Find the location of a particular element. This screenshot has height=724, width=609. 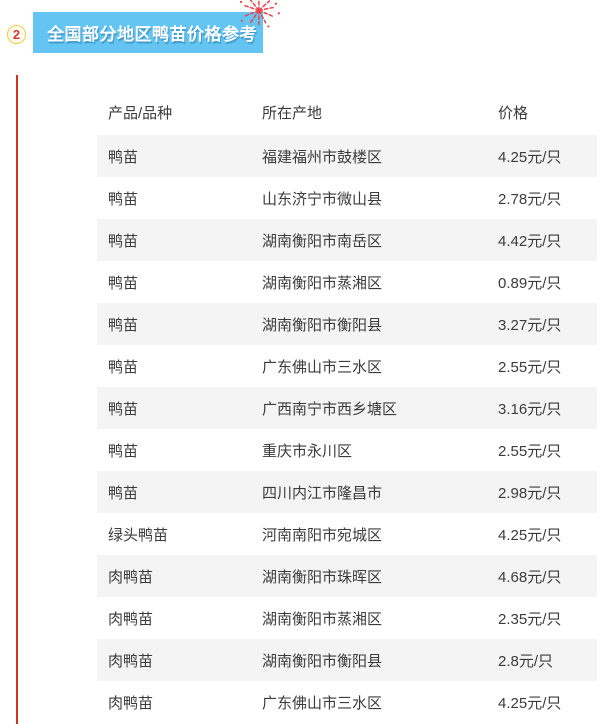

origin-cell: 广西南宁市西乡塘区 is located at coordinates (330, 409).